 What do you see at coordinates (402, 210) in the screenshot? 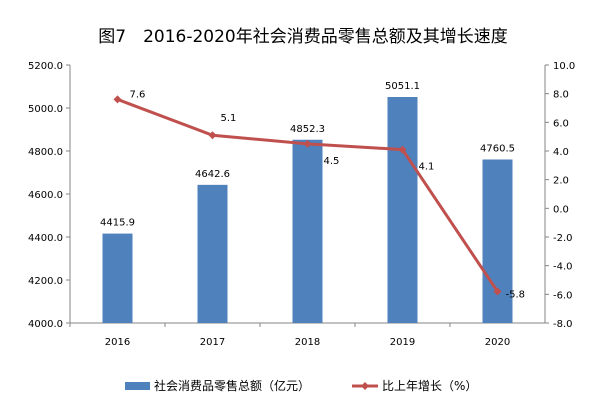
I see `bar-2019` at bounding box center [402, 210].